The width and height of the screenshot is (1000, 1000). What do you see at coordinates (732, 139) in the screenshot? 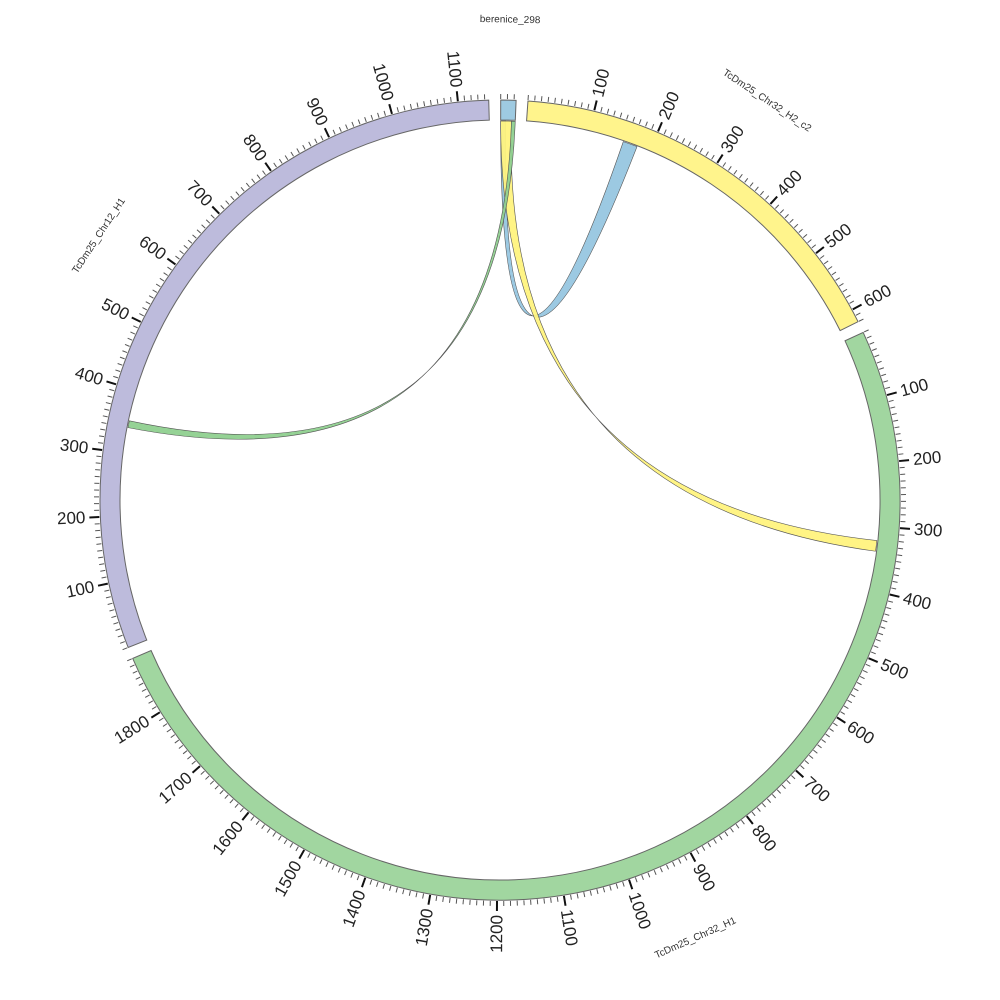
I see `tick-label: 300` at bounding box center [732, 139].